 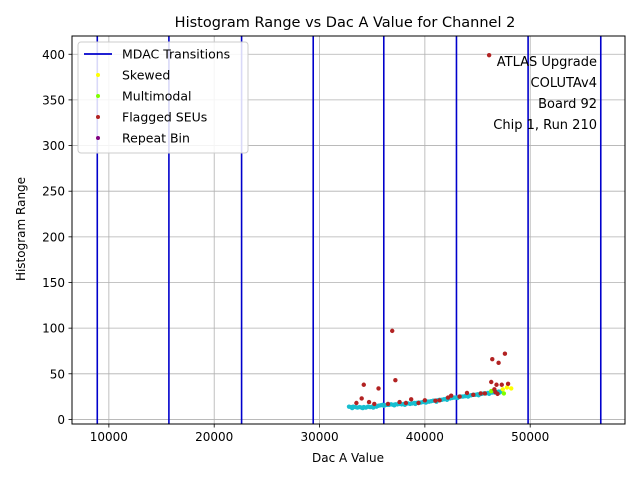 I want to click on legend-label: Repeat Bin, so click(x=156, y=138).